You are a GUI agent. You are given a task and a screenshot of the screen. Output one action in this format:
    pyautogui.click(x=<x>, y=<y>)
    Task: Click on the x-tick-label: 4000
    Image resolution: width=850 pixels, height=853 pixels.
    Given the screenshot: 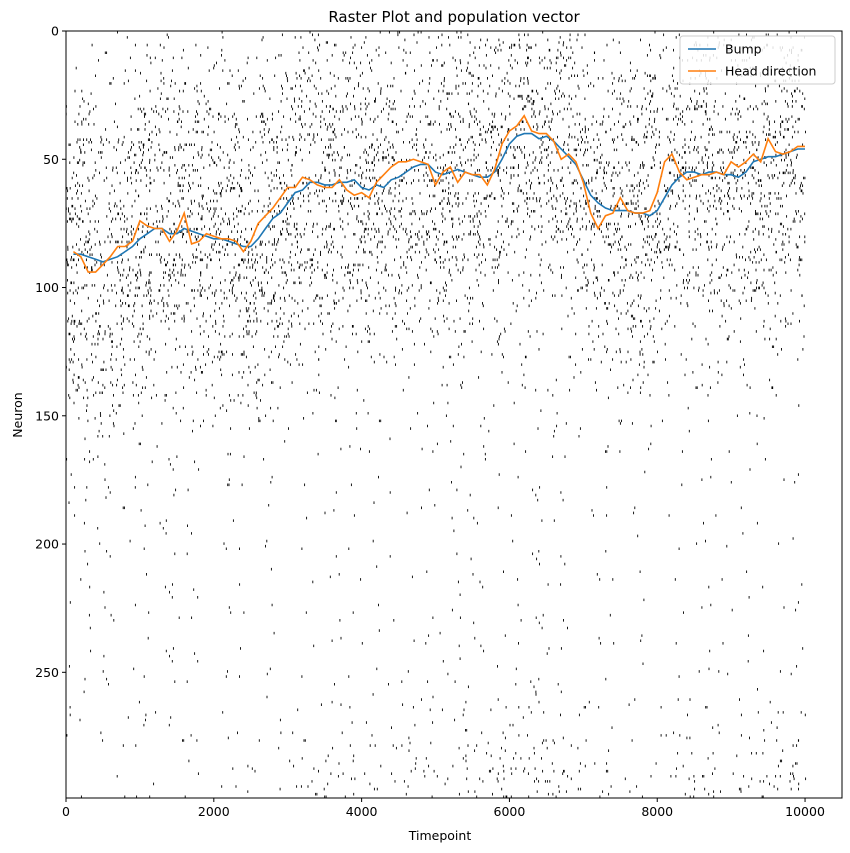 What is the action you would take?
    pyautogui.click(x=362, y=811)
    